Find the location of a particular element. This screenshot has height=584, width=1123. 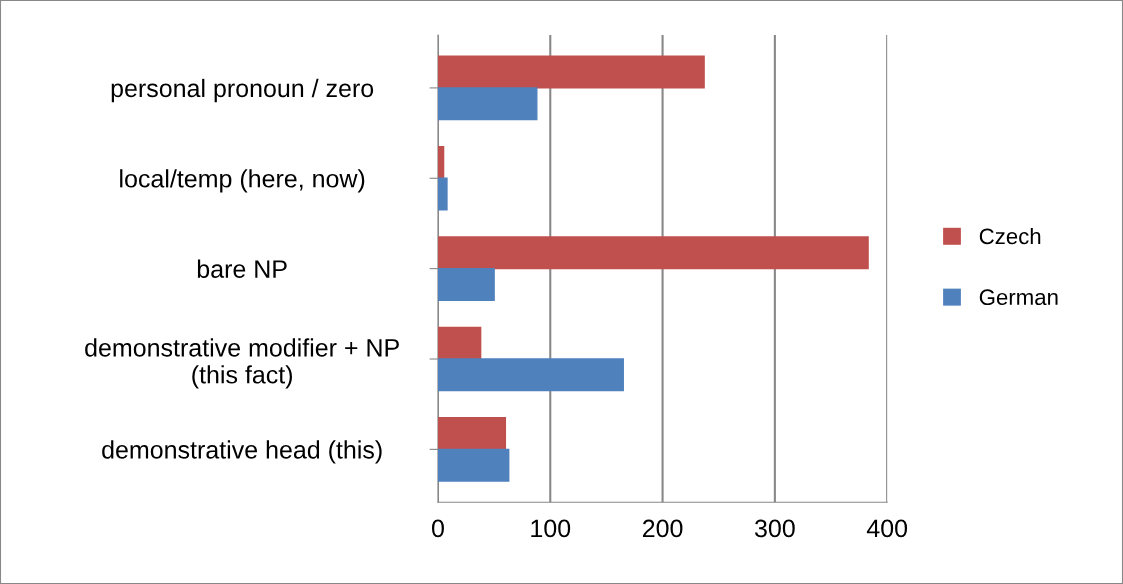

y-tick-label: demonstrative modifier + NP (this fact) is located at coordinates (242, 363).